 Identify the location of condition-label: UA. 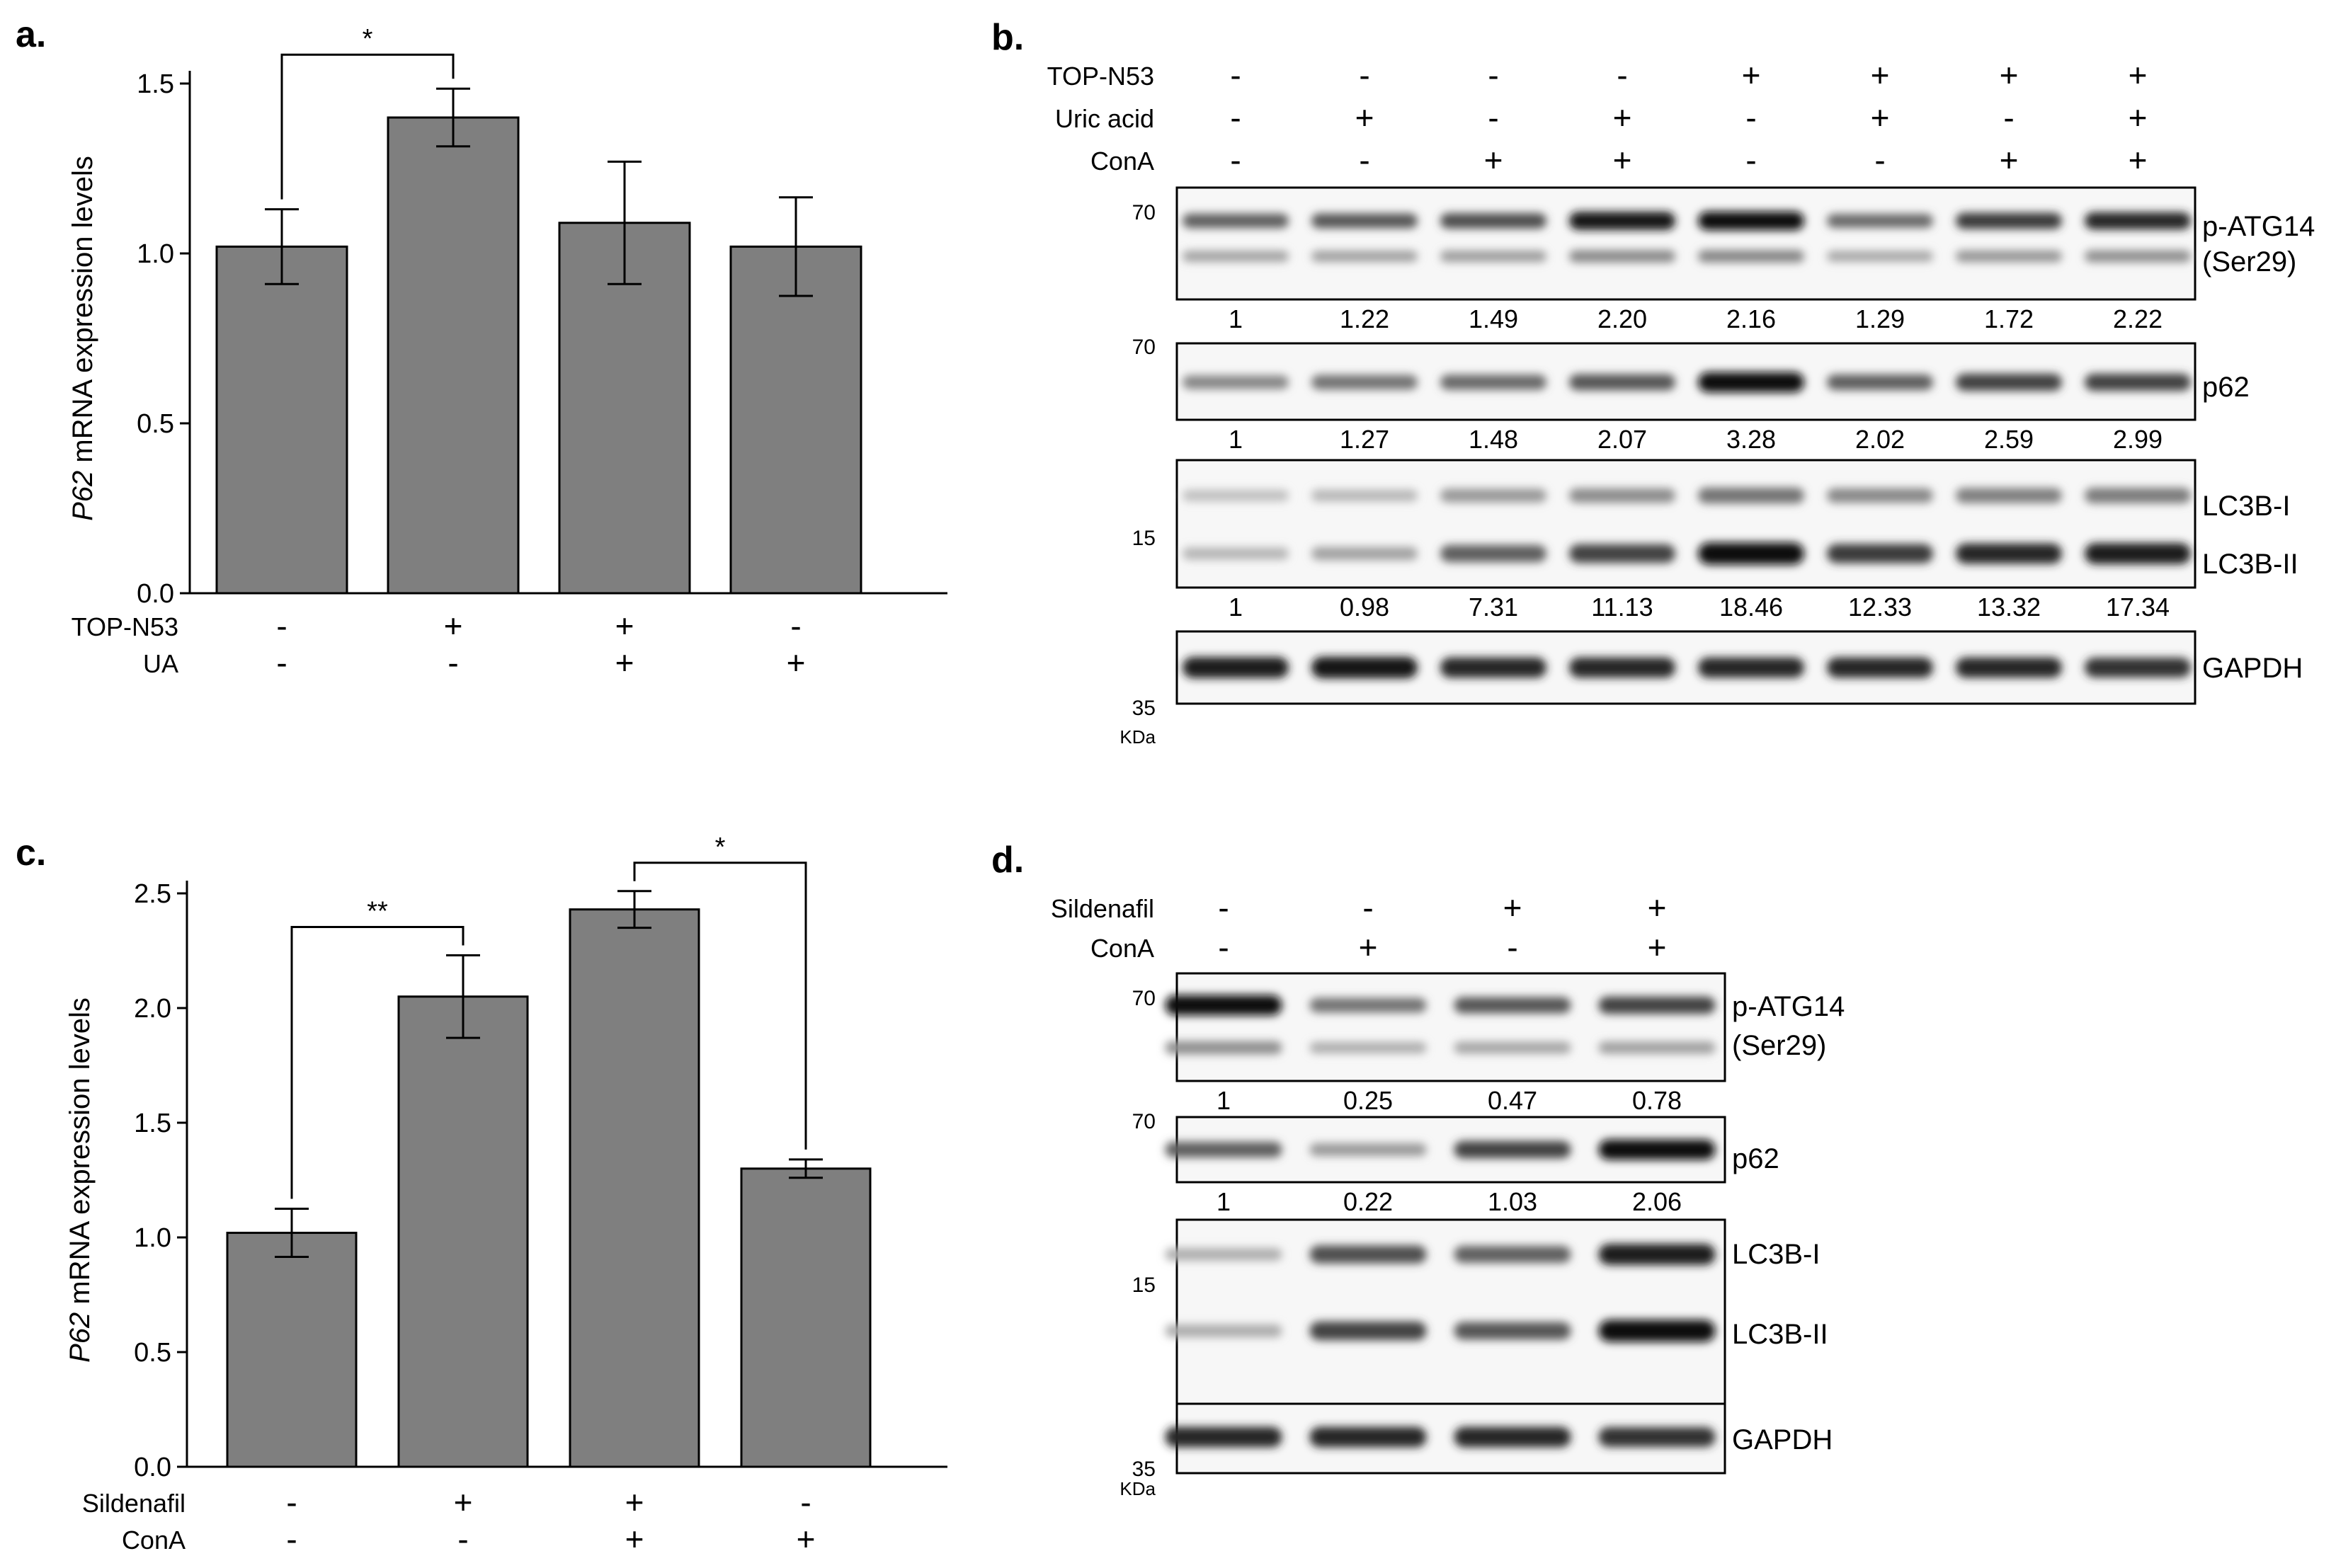
(161, 663).